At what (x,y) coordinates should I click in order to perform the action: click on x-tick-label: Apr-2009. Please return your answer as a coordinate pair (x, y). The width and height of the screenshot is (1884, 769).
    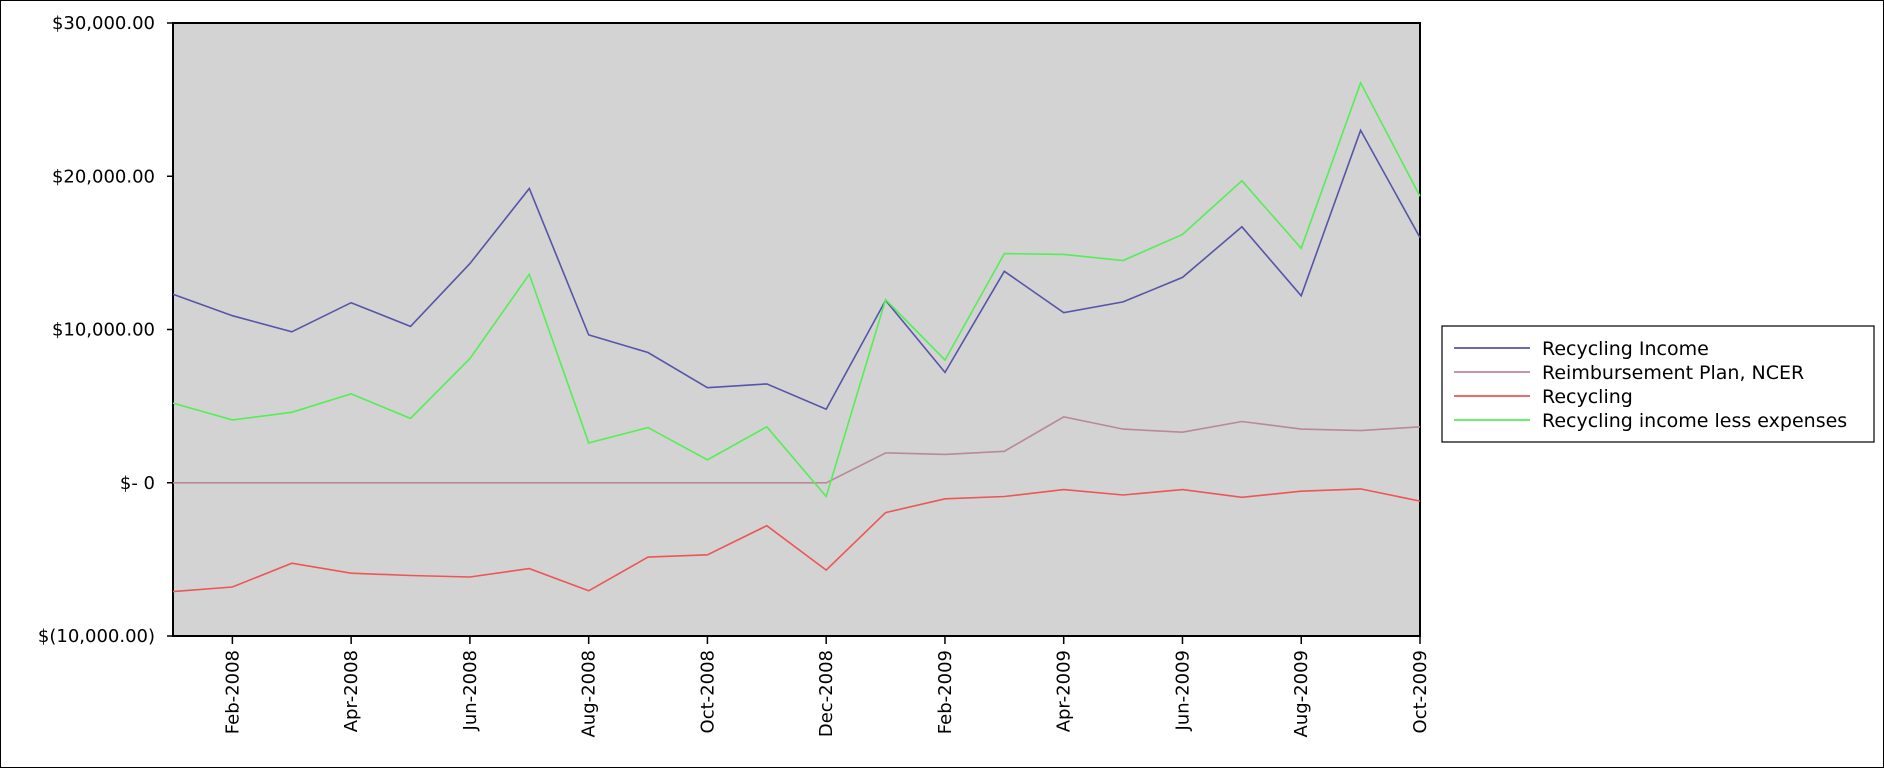
    Looking at the image, I should click on (1064, 691).